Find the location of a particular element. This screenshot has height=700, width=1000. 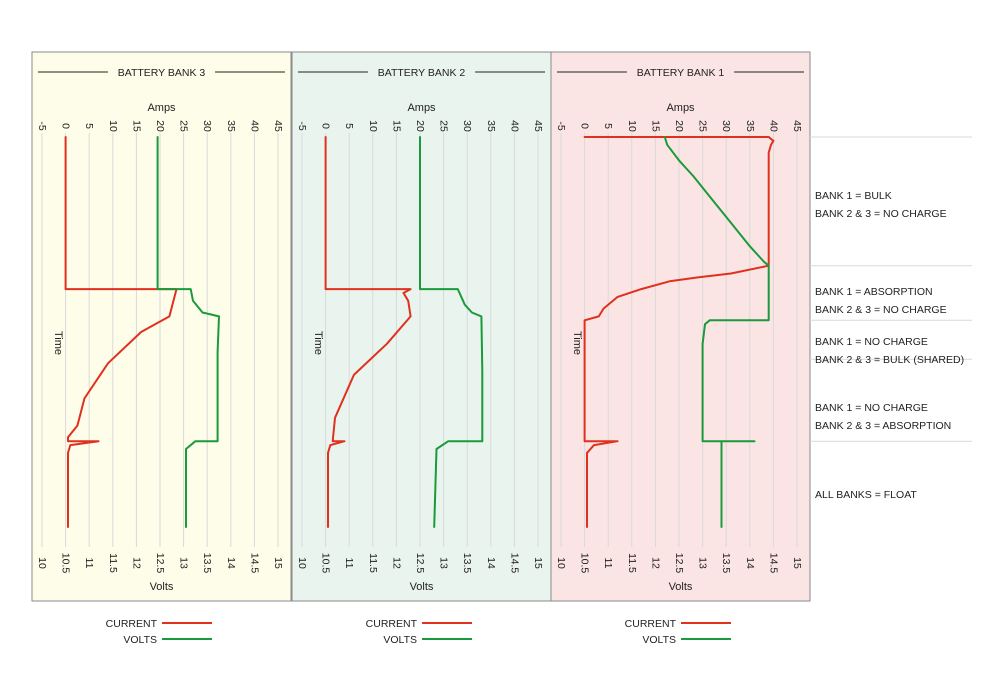

amps-tick-label: 30 is located at coordinates (726, 126).